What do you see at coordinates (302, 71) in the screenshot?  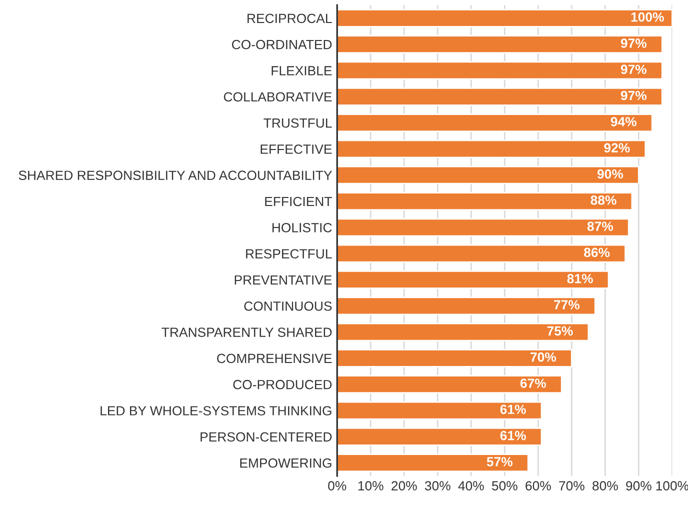 I see `y-tick-label: FLEXIBLE` at bounding box center [302, 71].